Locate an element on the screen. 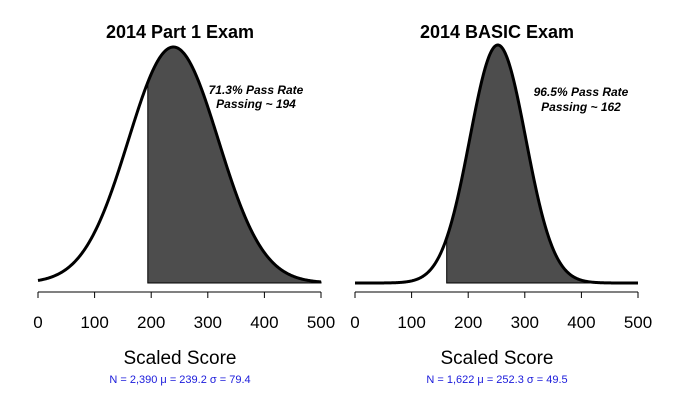 The height and width of the screenshot is (407, 673). pass-rate-annotation: 71.3% Pass Rate is located at coordinates (256, 90).